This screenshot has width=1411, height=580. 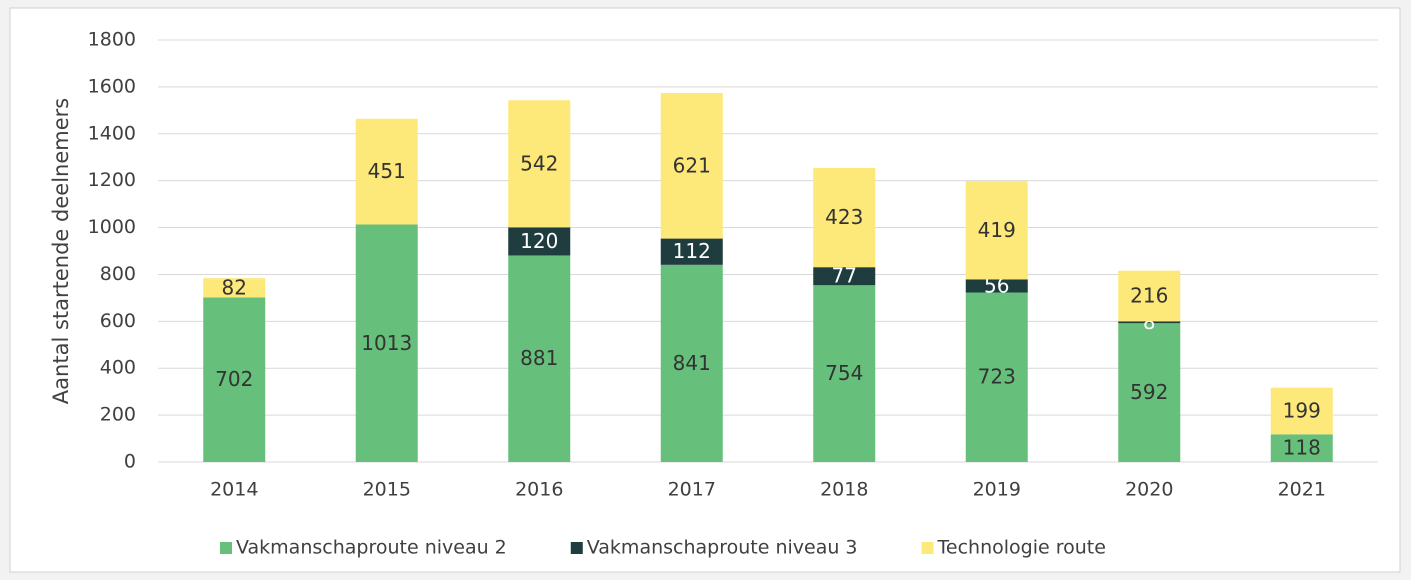 I want to click on data-label: 754, so click(x=844, y=373).